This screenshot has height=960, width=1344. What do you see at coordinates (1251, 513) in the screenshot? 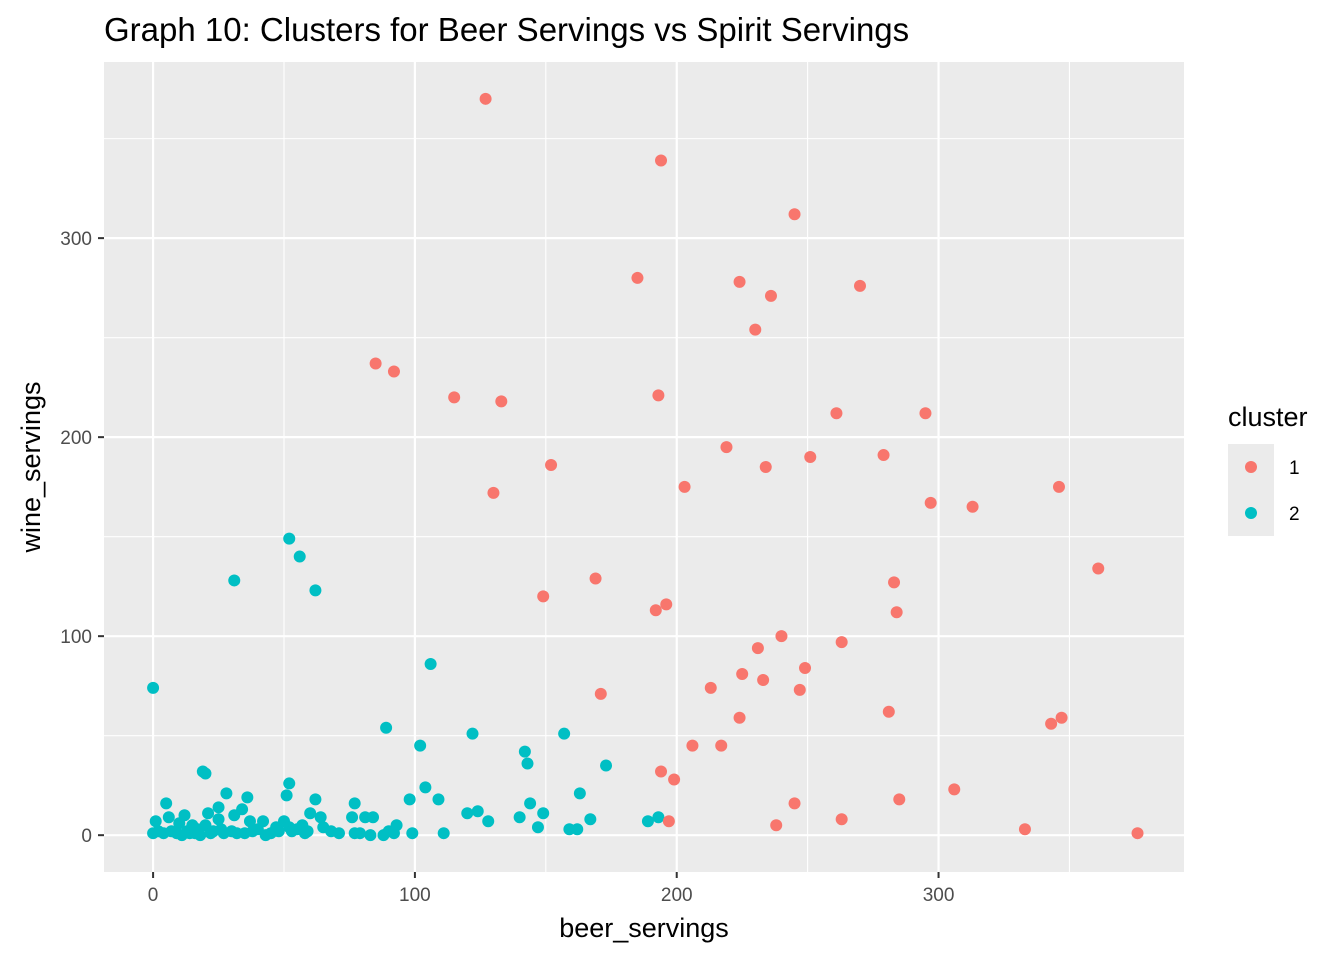
I see `legend-key-2-marker` at bounding box center [1251, 513].